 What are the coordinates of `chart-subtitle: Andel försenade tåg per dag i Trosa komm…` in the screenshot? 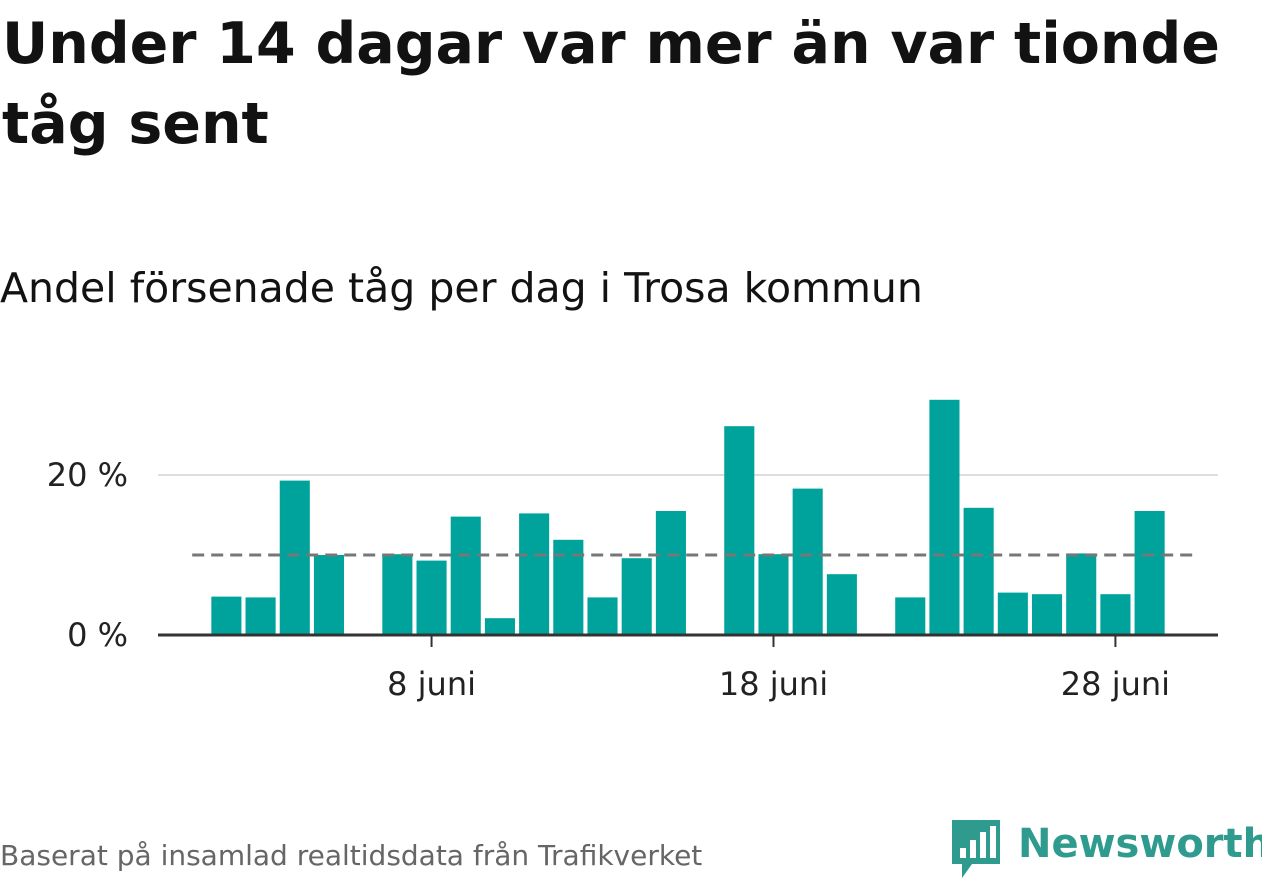 It's located at (461, 288).